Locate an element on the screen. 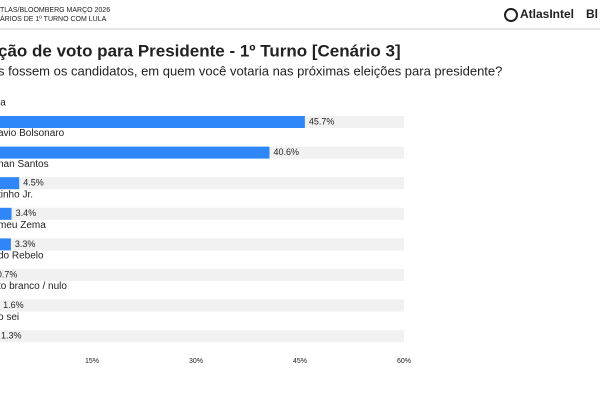 This screenshot has height=400, width=600. category-label: meu Zema is located at coordinates (23, 225).